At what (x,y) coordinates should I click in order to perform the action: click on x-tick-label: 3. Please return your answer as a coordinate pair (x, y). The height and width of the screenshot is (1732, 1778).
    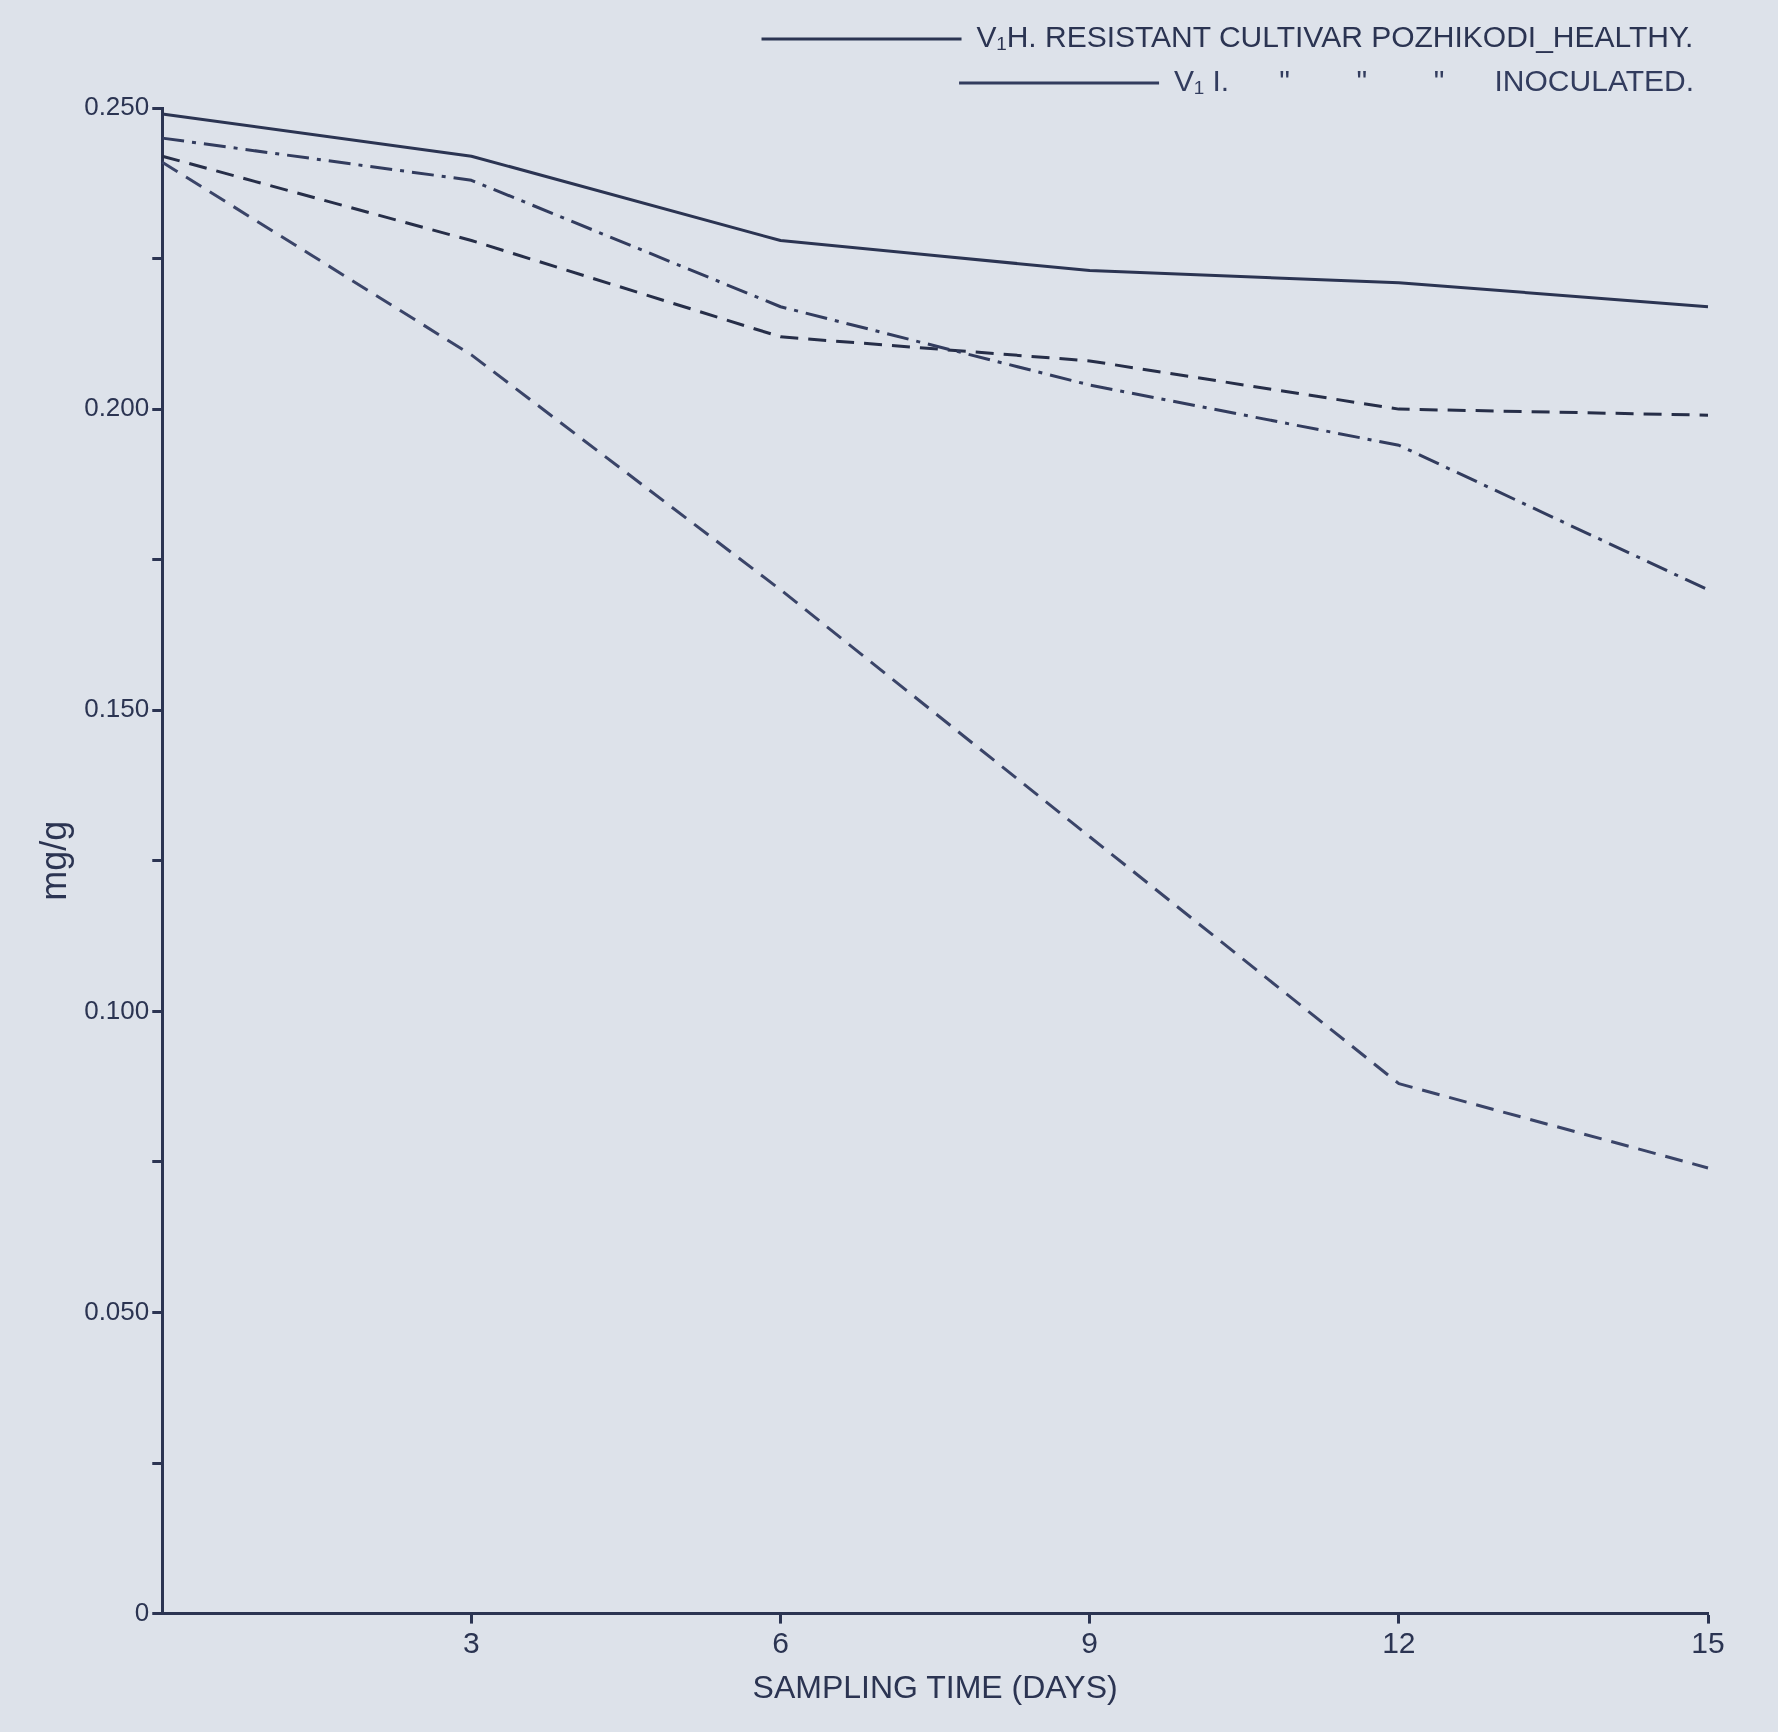
    Looking at the image, I should click on (471, 1642).